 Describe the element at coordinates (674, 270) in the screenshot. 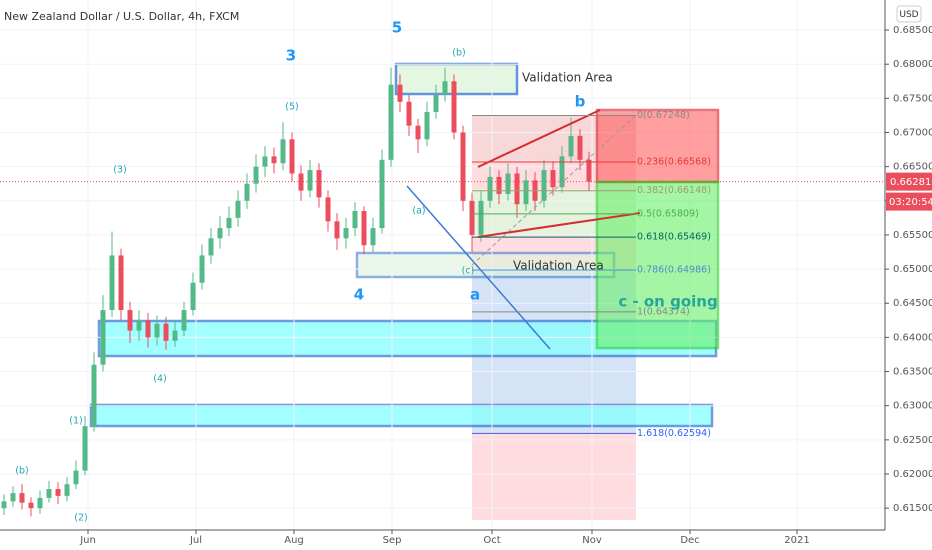

I see `fib-label: 0.786(0.64986)` at that location.